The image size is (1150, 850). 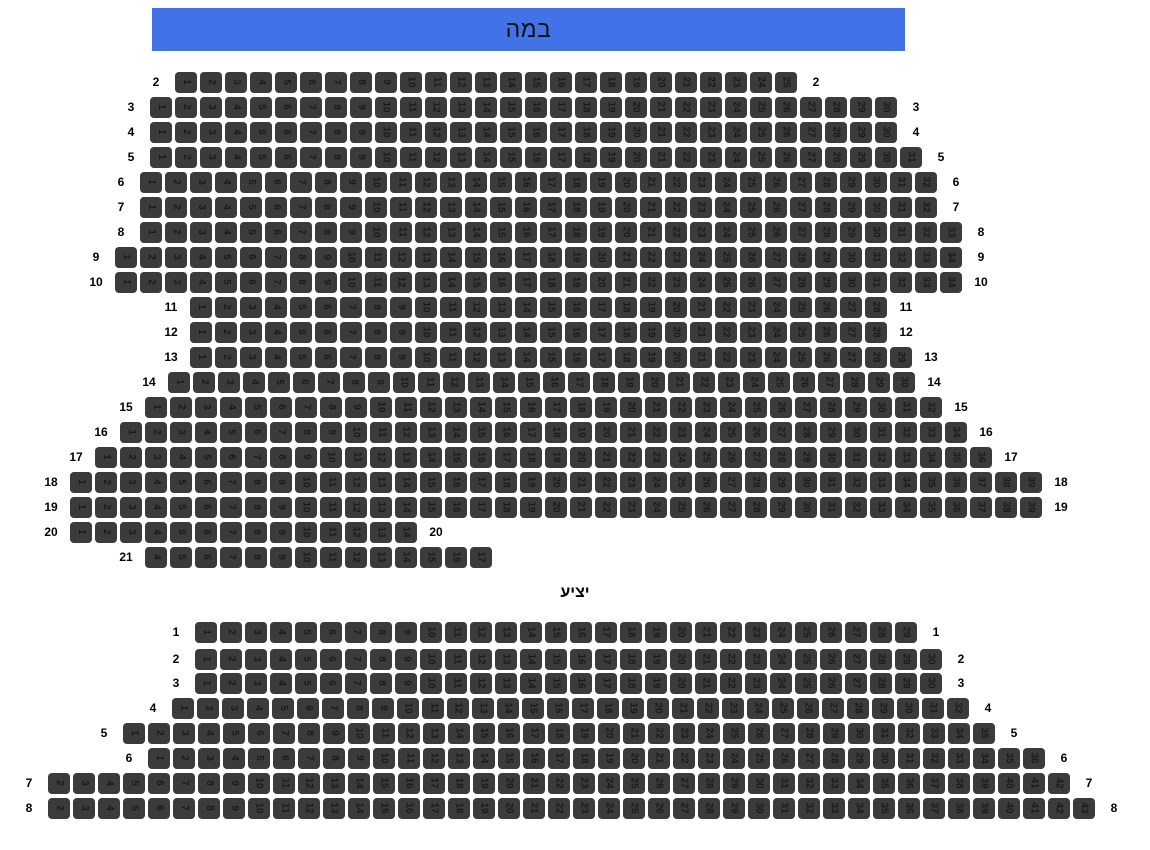 I want to click on seat: 23, so click(x=701, y=232).